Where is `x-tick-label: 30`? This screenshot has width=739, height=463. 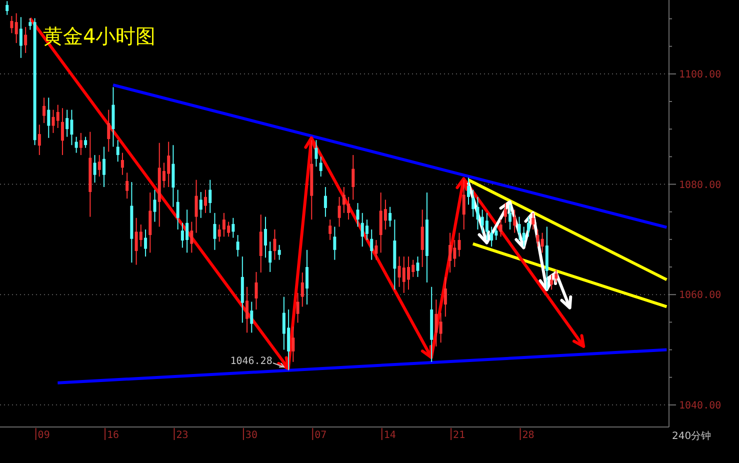 x-tick-label: 30 is located at coordinates (251, 435).